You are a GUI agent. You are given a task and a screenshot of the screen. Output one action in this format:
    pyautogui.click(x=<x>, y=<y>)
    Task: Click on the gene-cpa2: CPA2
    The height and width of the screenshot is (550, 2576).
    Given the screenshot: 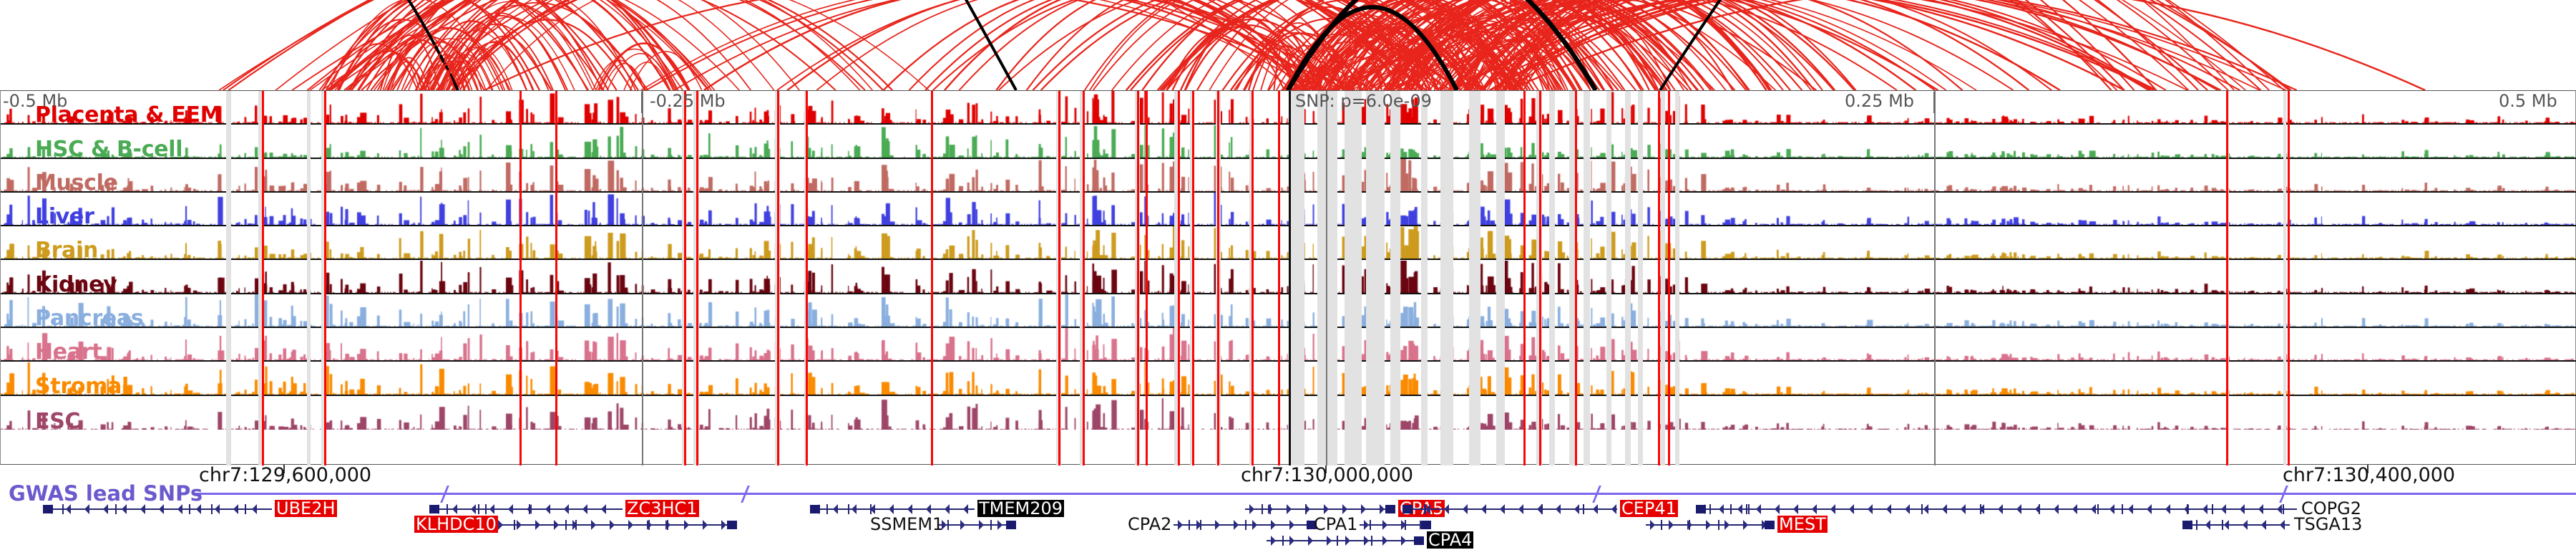 What is the action you would take?
    pyautogui.click(x=1288, y=525)
    